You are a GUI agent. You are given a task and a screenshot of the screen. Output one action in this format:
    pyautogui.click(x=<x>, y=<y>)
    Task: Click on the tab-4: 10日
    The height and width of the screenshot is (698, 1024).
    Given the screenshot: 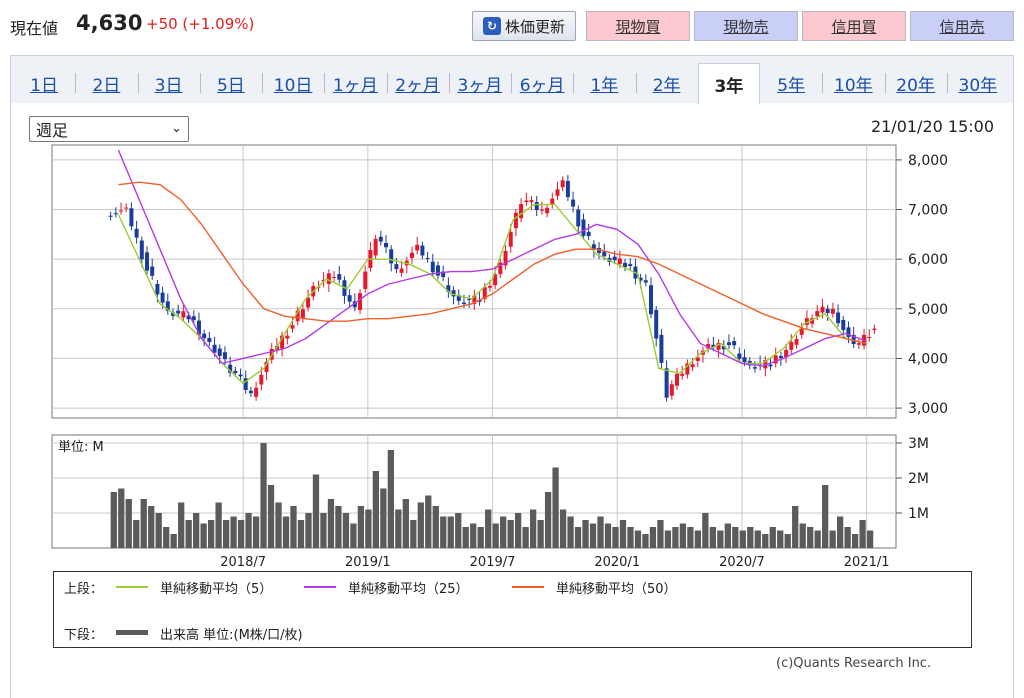 What is the action you would take?
    pyautogui.click(x=293, y=85)
    